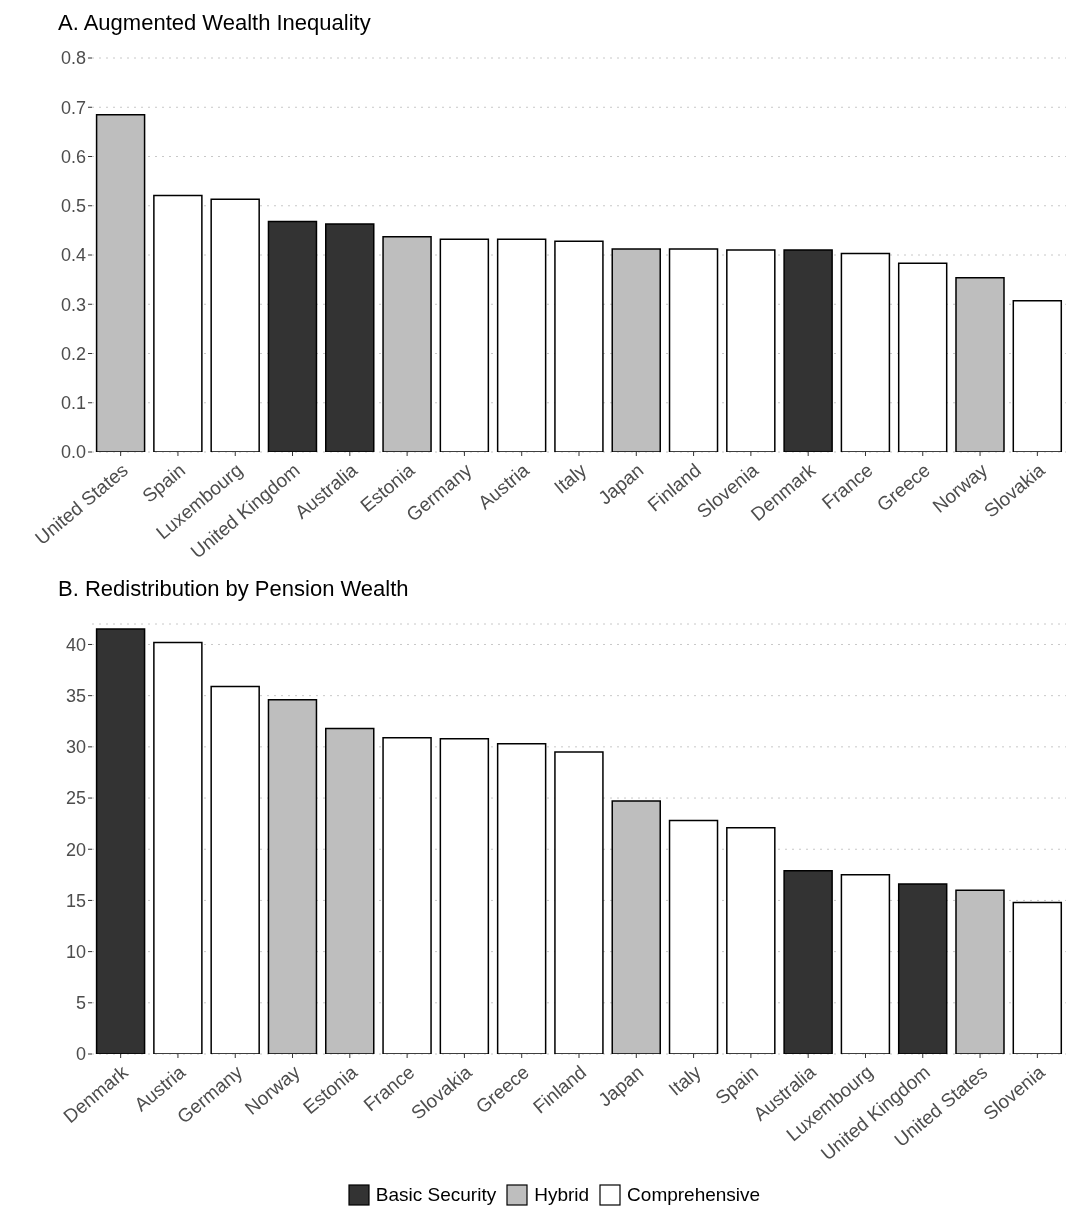 The image size is (1078, 1220). Describe the element at coordinates (214, 23) in the screenshot. I see `chart-title: A. Augmented Wealth Inequality` at that location.